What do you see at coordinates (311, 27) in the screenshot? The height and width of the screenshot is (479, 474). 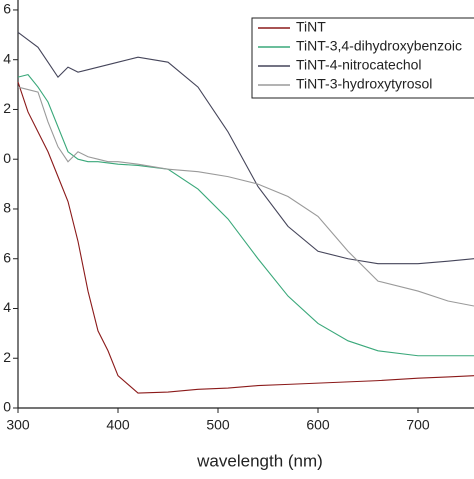 I see `legend-label: TiNT` at bounding box center [311, 27].